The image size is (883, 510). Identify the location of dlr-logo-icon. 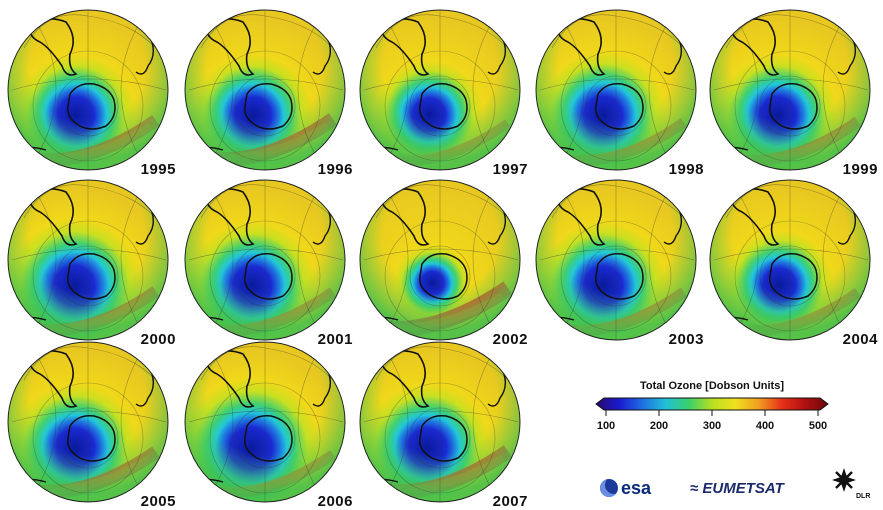
(844, 480).